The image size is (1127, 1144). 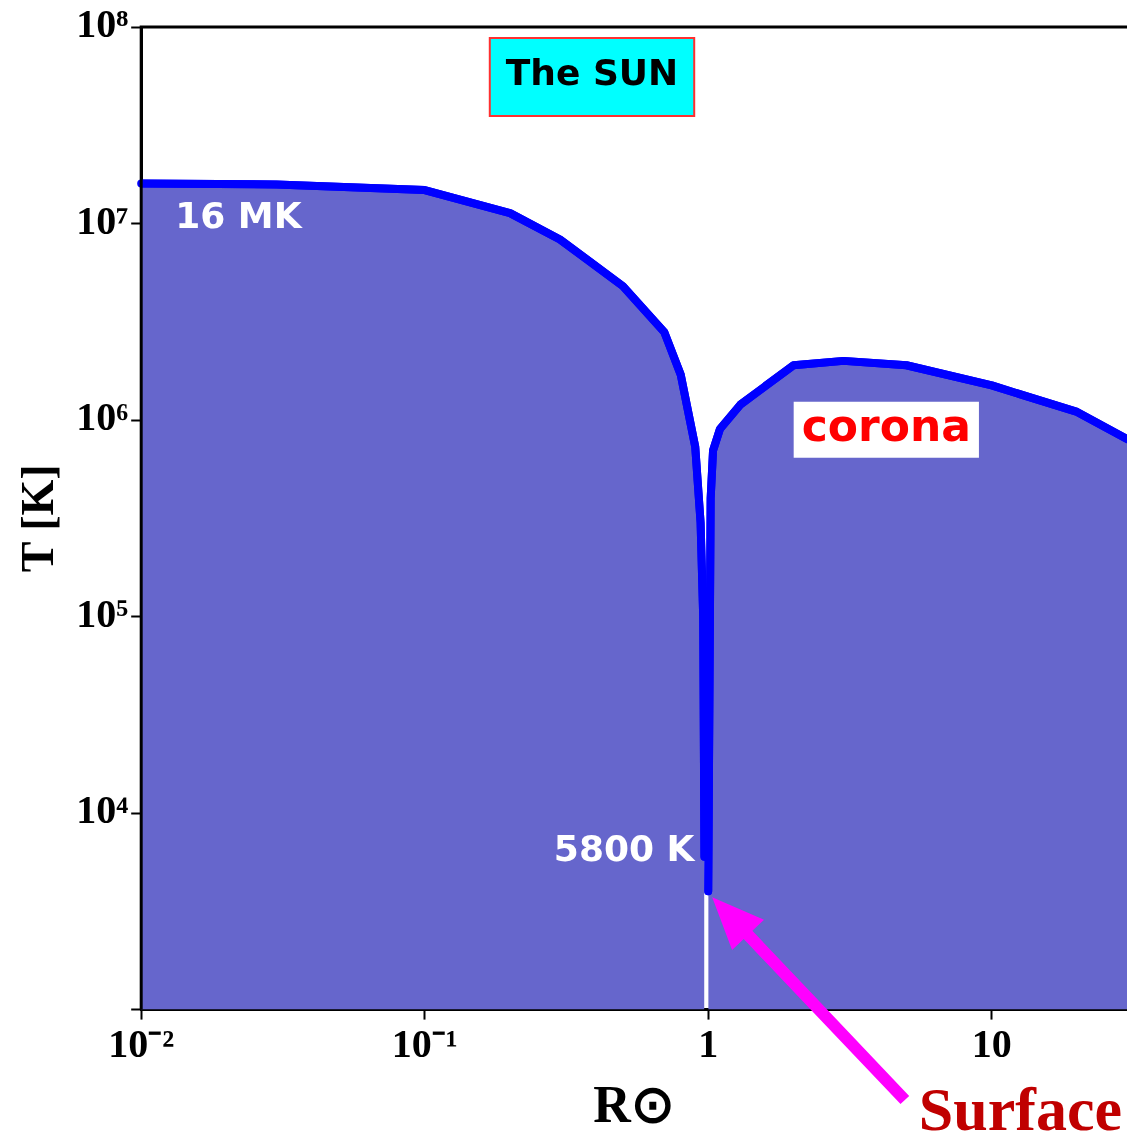 What do you see at coordinates (38, 518) in the screenshot?
I see `y-axis-title: T [K]` at bounding box center [38, 518].